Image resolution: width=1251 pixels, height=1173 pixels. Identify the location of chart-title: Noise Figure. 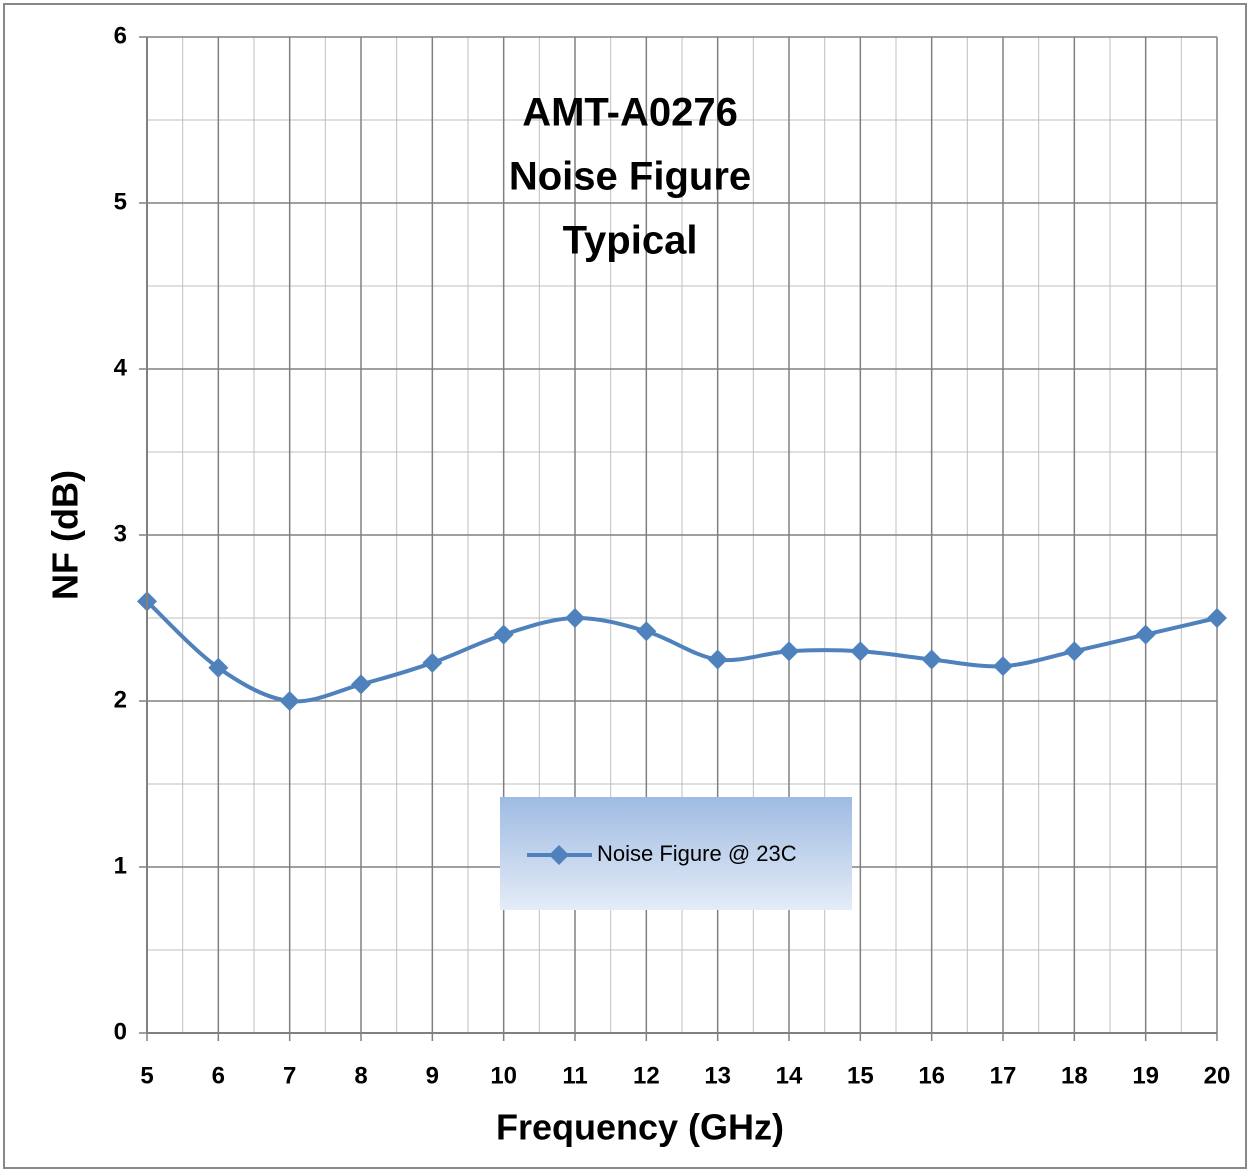
(630, 177).